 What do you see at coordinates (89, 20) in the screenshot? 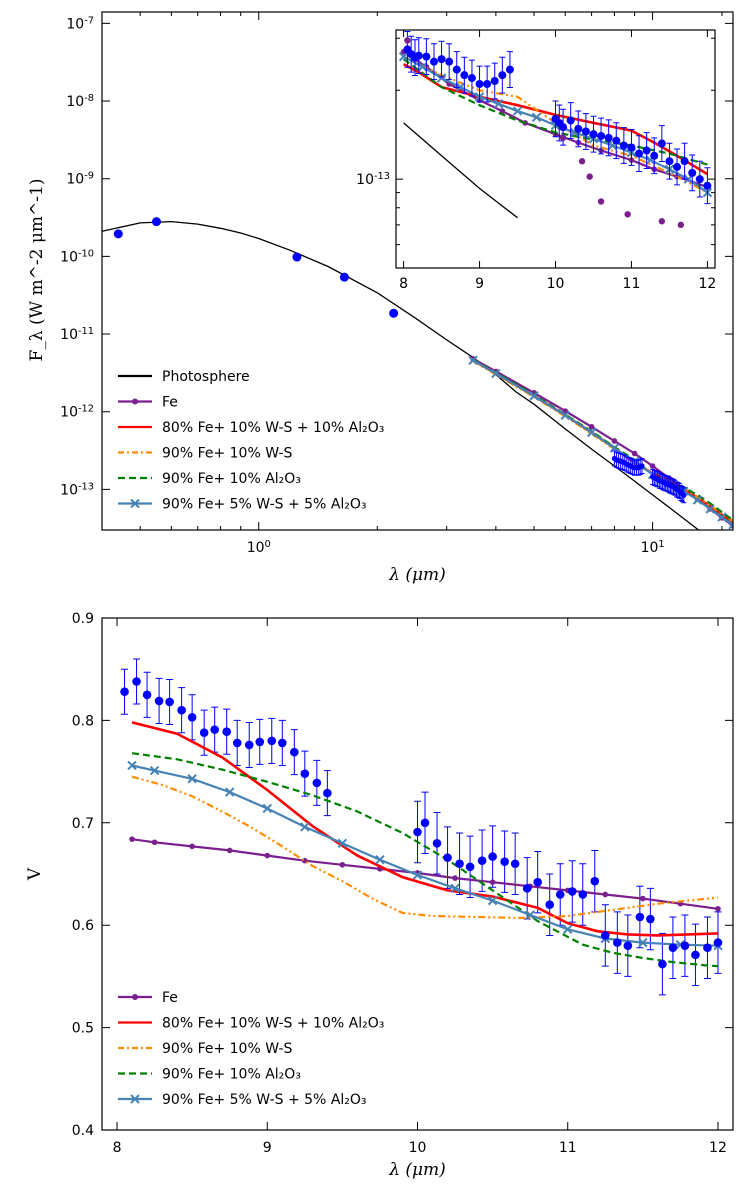
I see `top-y-tick-label-6-exp: -7` at bounding box center [89, 20].